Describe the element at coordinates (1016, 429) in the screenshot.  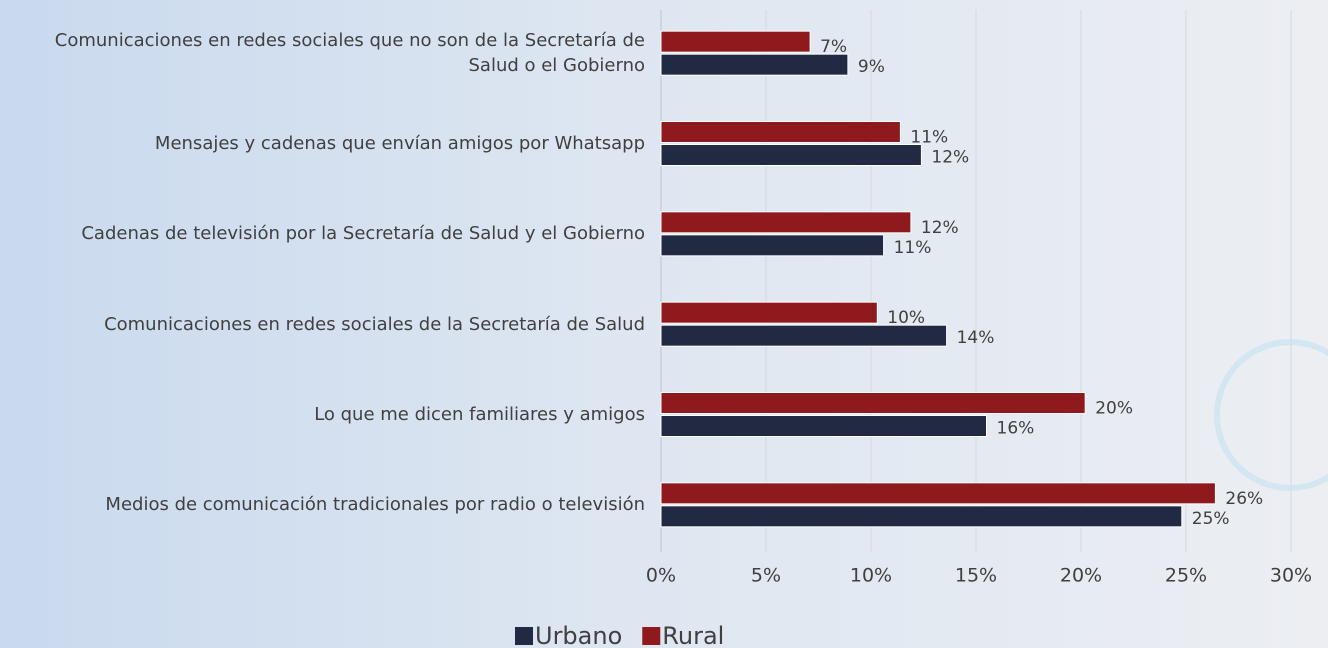
I see `data-label: 16%` at that location.